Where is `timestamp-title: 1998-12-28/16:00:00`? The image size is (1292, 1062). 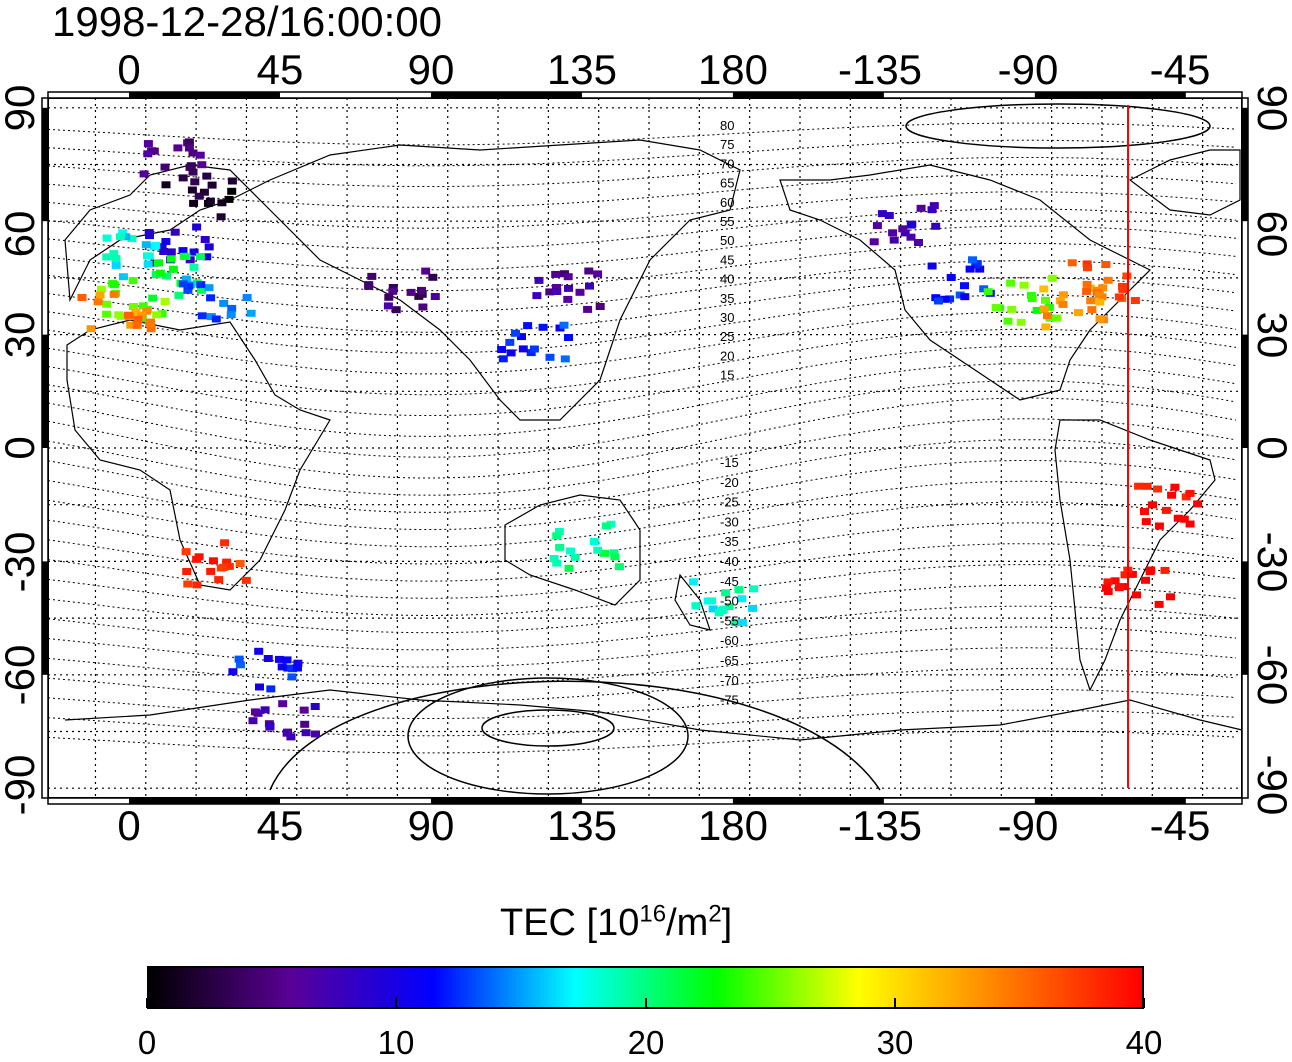
timestamp-title: 1998-12-28/16:00:00 is located at coordinates (247, 22).